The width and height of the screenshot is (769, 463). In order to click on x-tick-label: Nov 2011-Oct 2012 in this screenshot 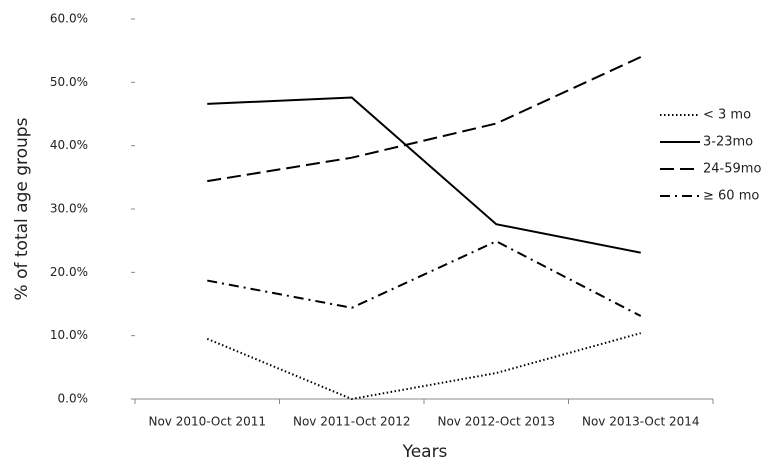, I will do `click(352, 422)`.